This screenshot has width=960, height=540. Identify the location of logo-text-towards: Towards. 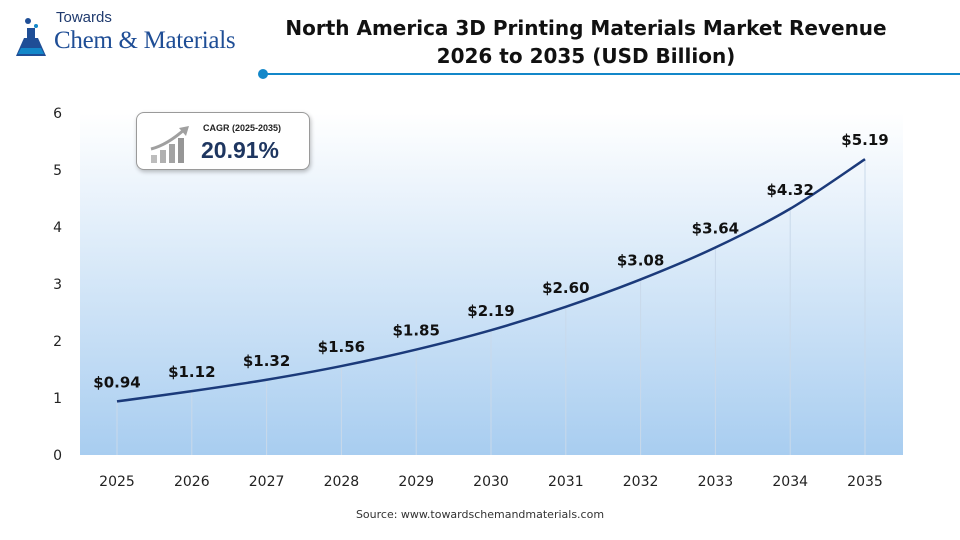
(84, 17).